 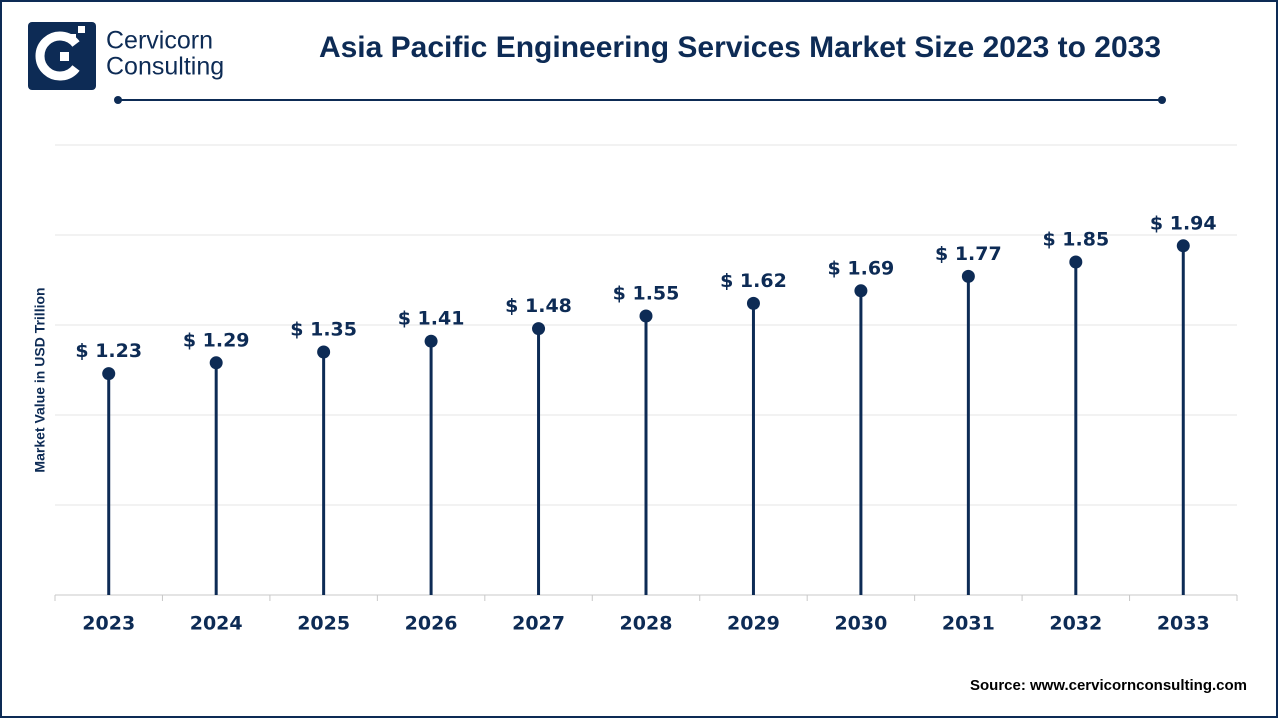 I want to click on y-axis-label: Market Value in USD Trillion, so click(x=40, y=379).